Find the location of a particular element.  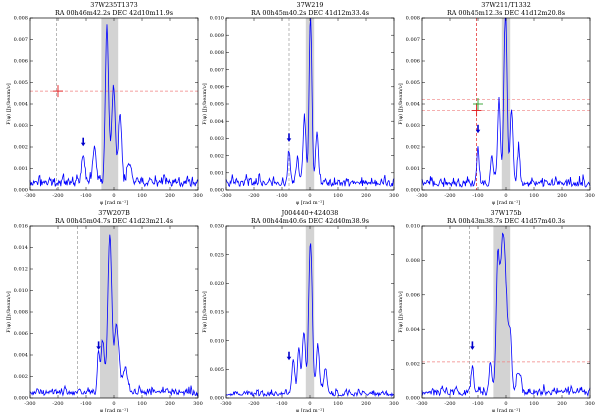

panel-subtitle: RA 00h43m38.7s DEC 41d57m40.3s is located at coordinates (506, 221).